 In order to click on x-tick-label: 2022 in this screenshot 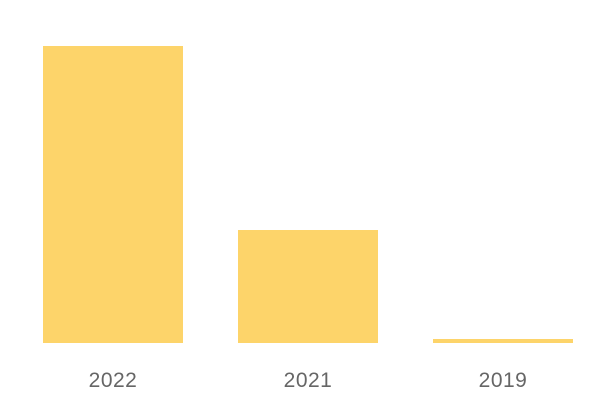, I will do `click(113, 380)`.